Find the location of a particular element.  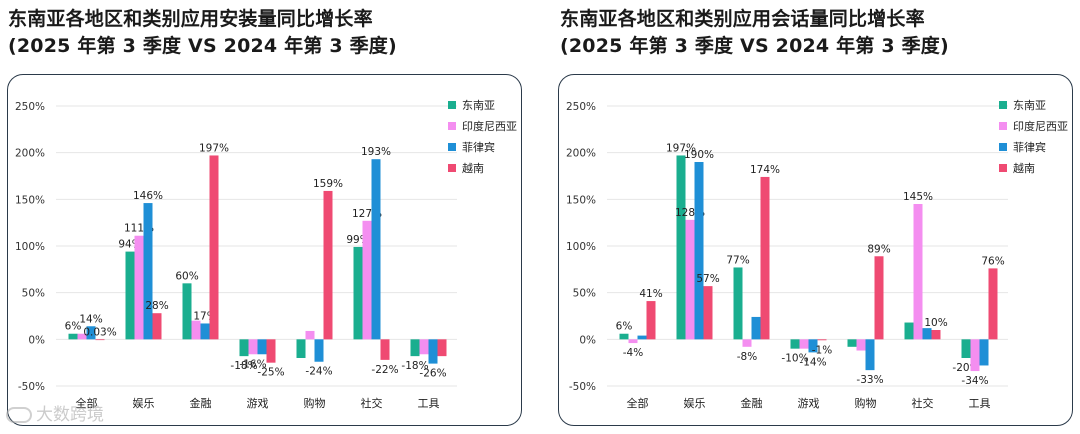

data-label: 89% is located at coordinates (878, 249).